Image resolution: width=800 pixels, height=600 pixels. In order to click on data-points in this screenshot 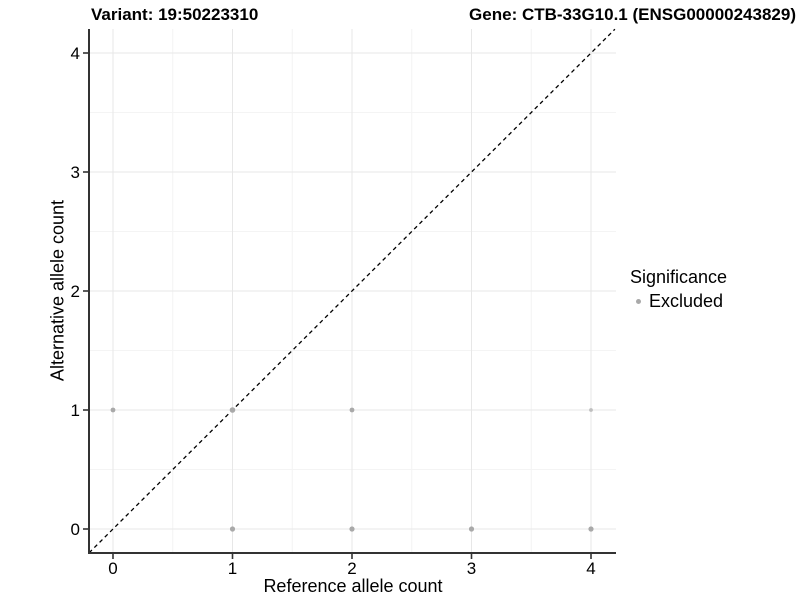, I will do `click(352, 469)`.